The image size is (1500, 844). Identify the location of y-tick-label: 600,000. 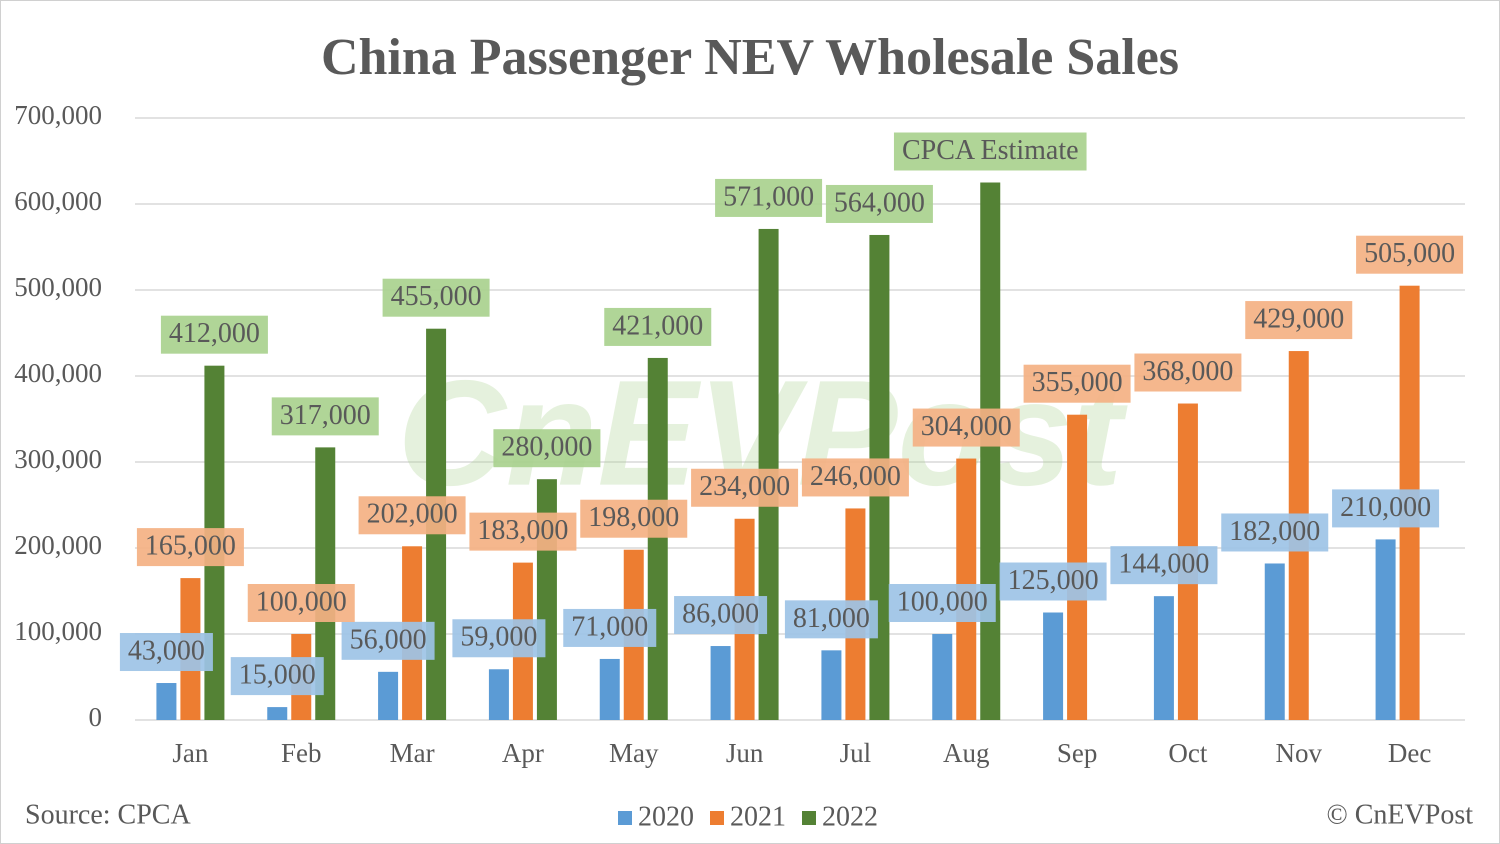
(58, 201).